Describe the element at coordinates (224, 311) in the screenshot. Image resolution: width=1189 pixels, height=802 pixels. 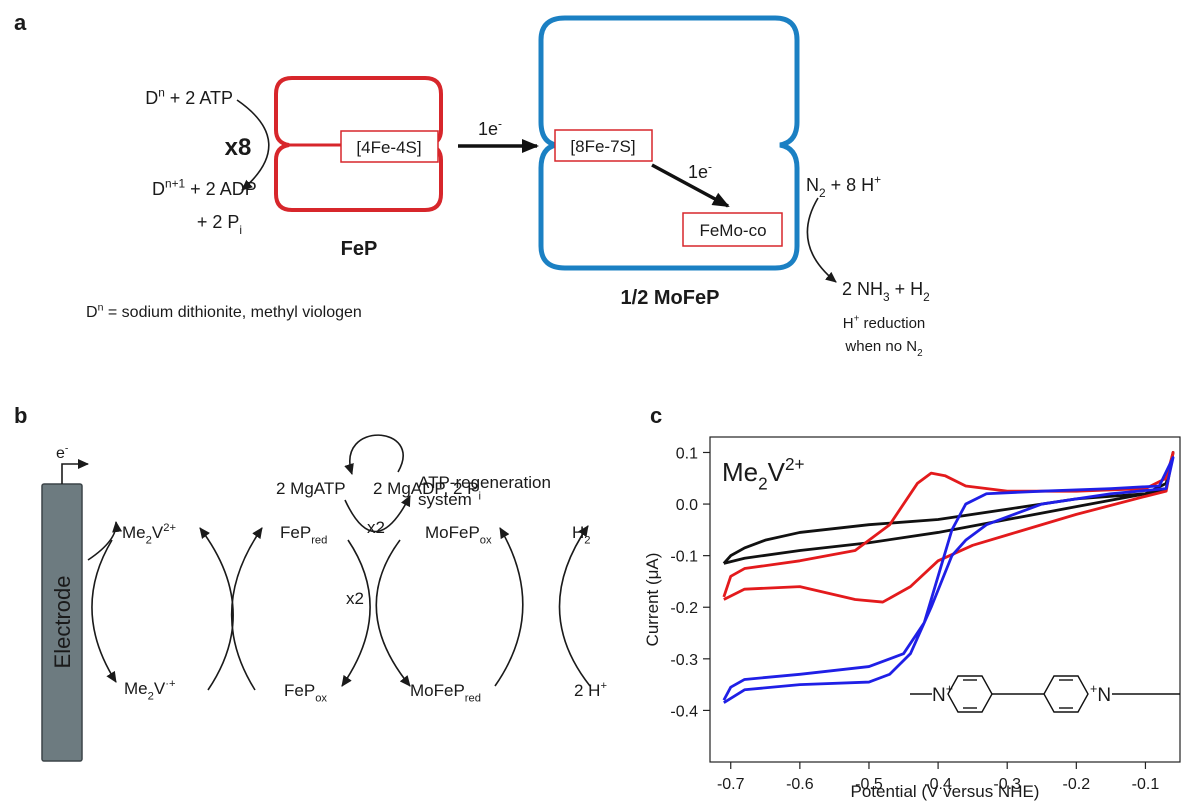
I see `footnote: Dn = sodium dithionite, methyl viologen` at that location.